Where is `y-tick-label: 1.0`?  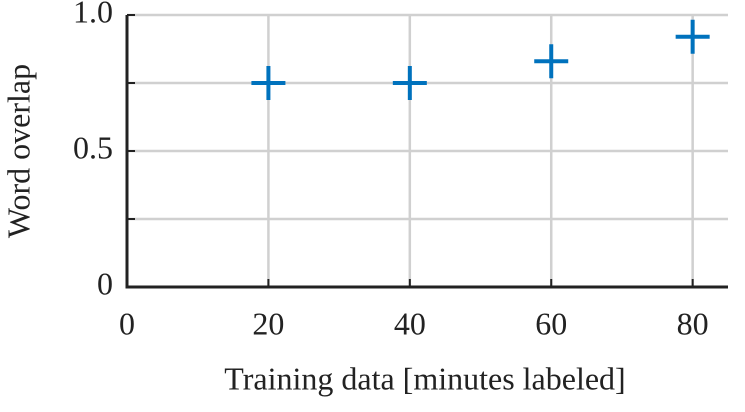 y-tick-label: 1.0 is located at coordinates (93, 14).